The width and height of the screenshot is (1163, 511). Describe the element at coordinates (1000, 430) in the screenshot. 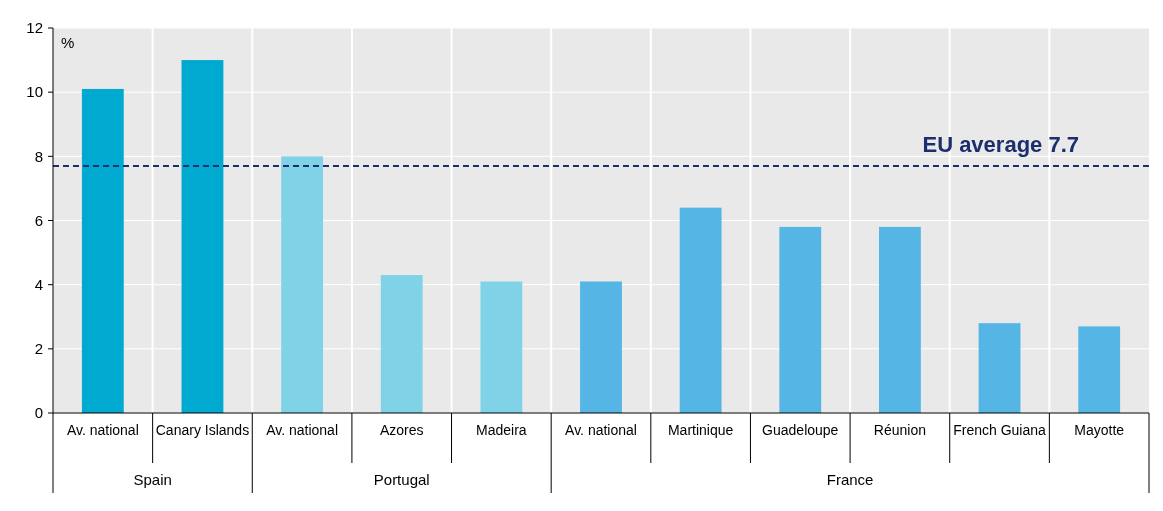

I see `x-tick-label: French Guiana` at that location.